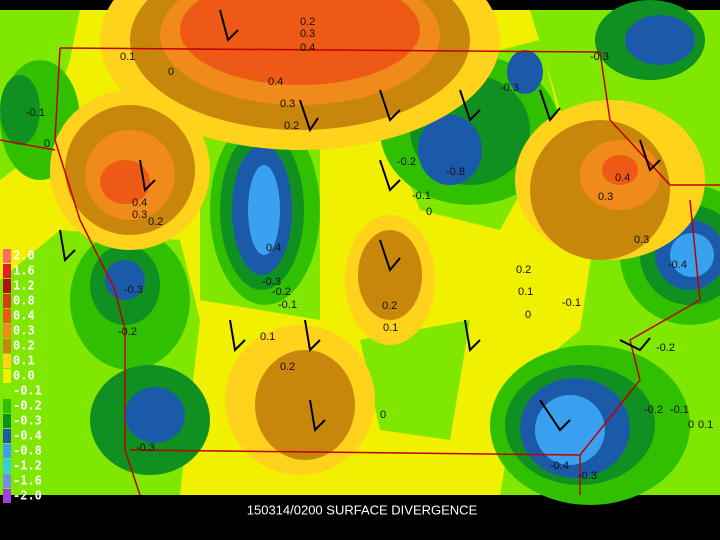 Image resolution: width=720 pixels, height=540 pixels. Describe the element at coordinates (24, 346) in the screenshot. I see `legend-label: 0.2` at that location.